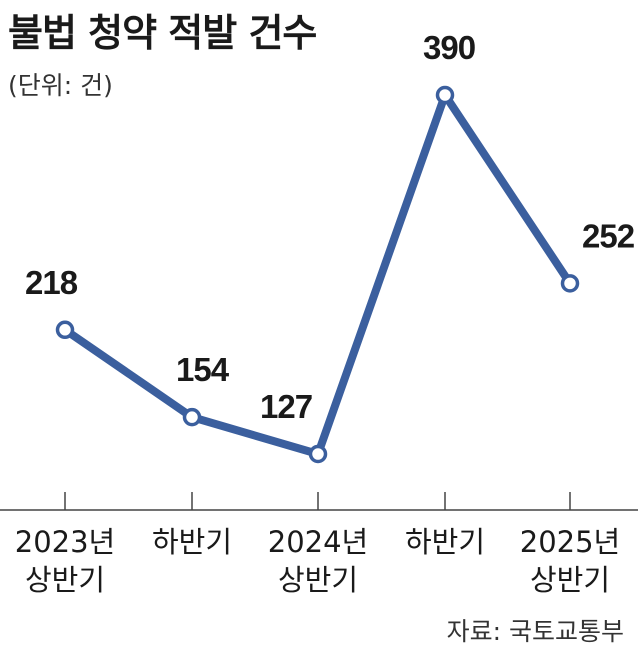 The width and height of the screenshot is (638, 653). Describe the element at coordinates (203, 369) in the screenshot. I see `data-label-2: 154` at that location.